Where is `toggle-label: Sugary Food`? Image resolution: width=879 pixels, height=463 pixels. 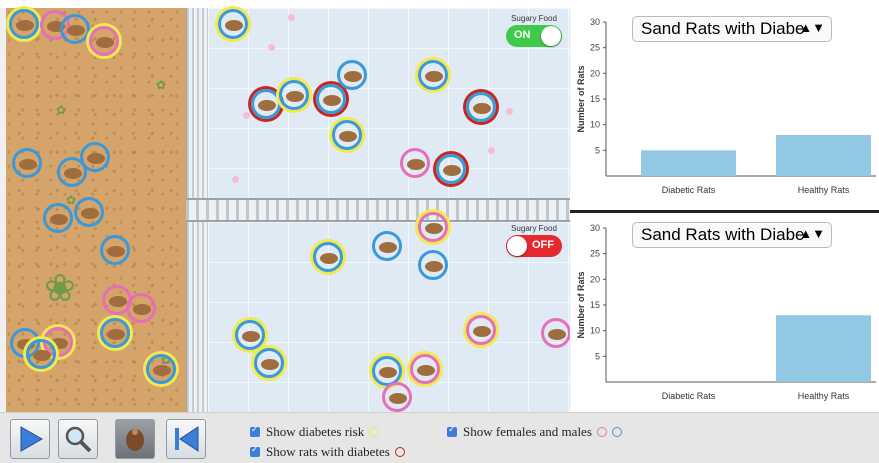 toggle-label: Sugary Food is located at coordinates (534, 228).